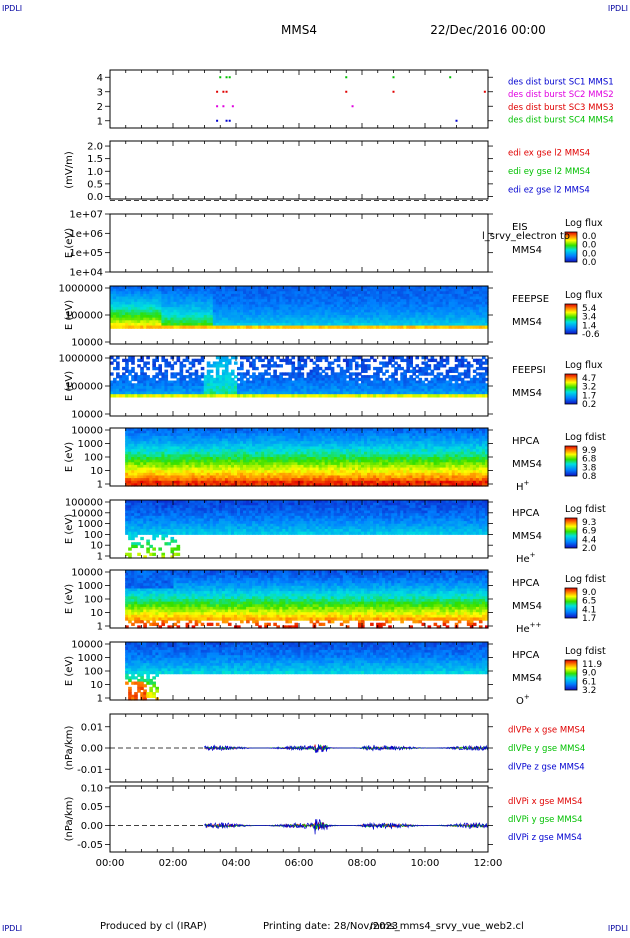 Image resolution: width=630 pixels, height=938 pixels. Describe the element at coordinates (86, 215) in the screenshot. I see `eis-ytick-label: 1e+07` at that location.